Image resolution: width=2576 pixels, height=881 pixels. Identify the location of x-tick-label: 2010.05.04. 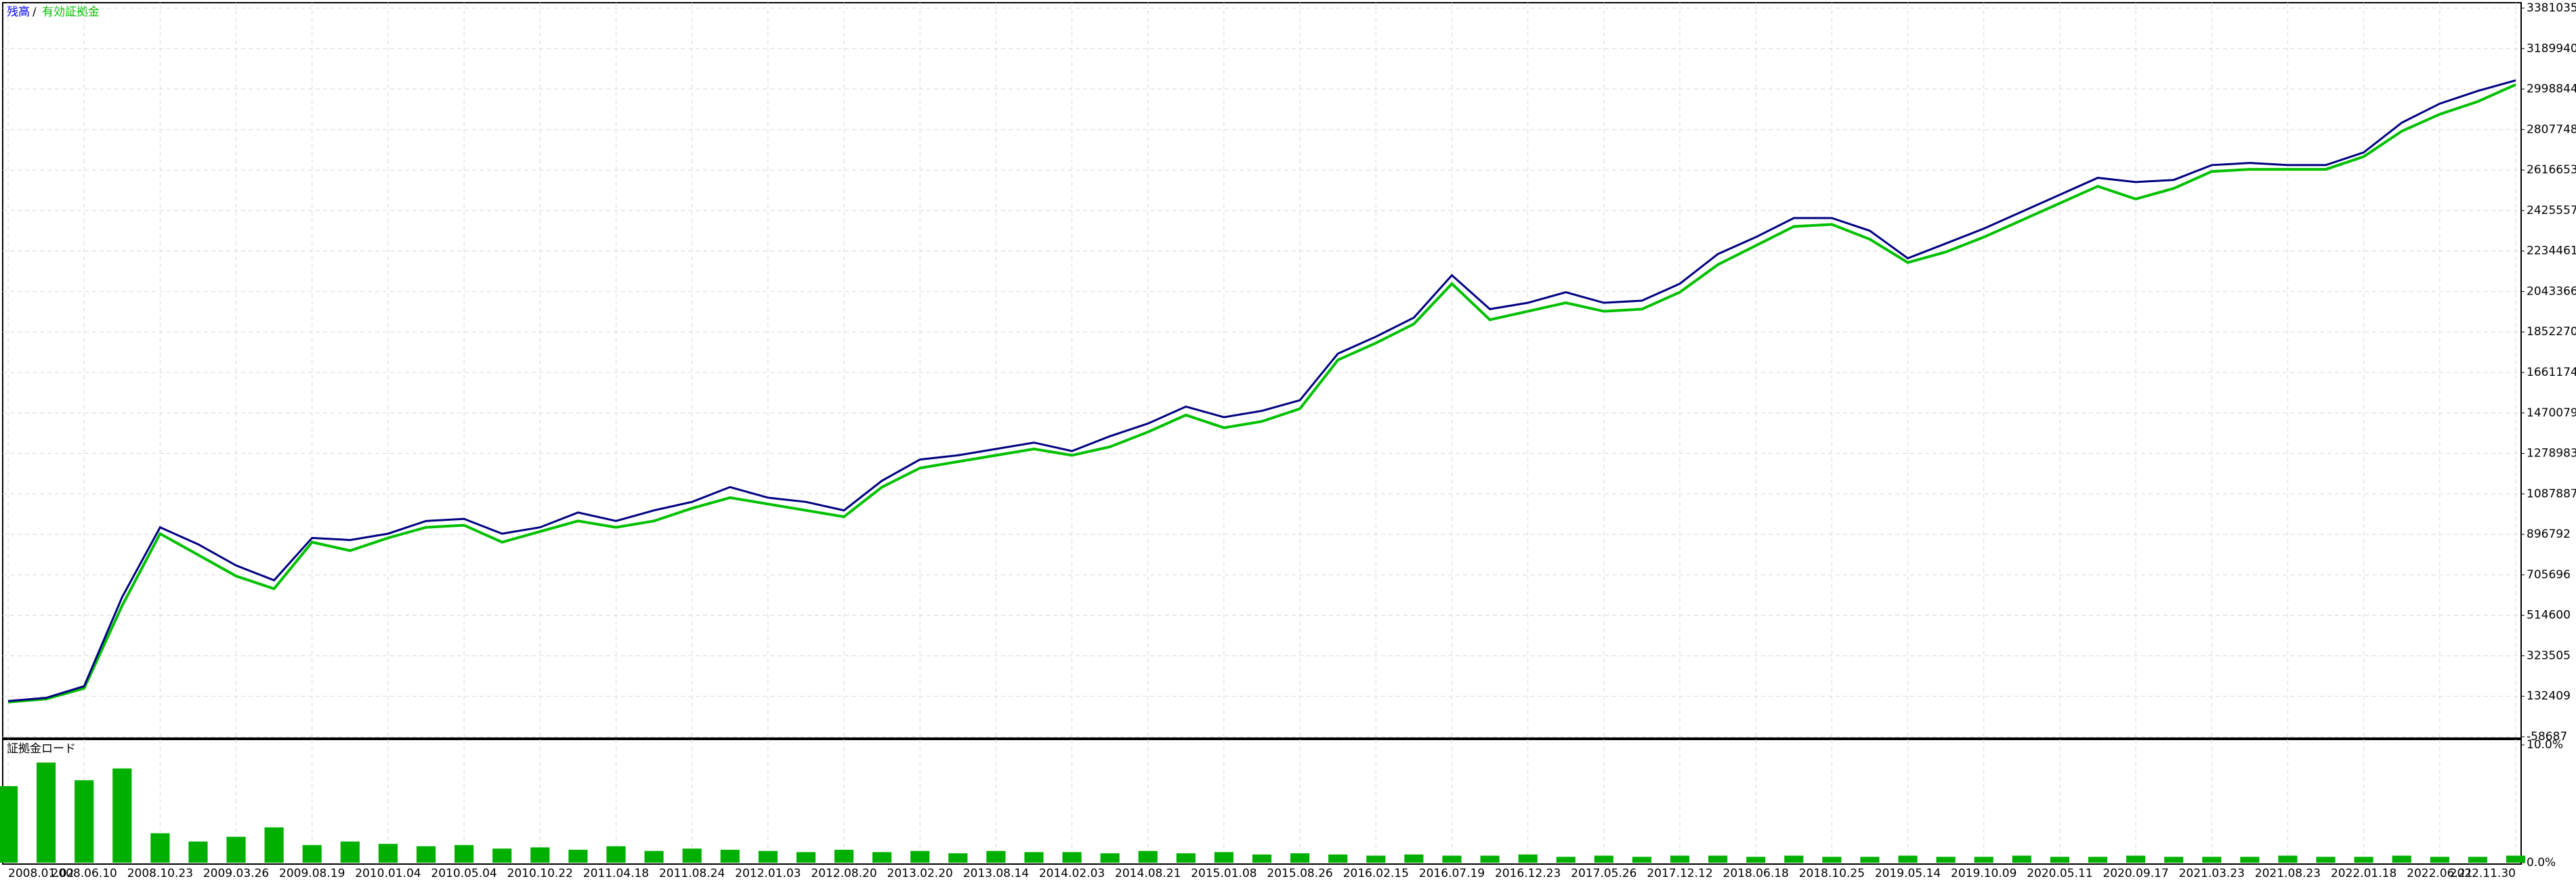
(464, 873).